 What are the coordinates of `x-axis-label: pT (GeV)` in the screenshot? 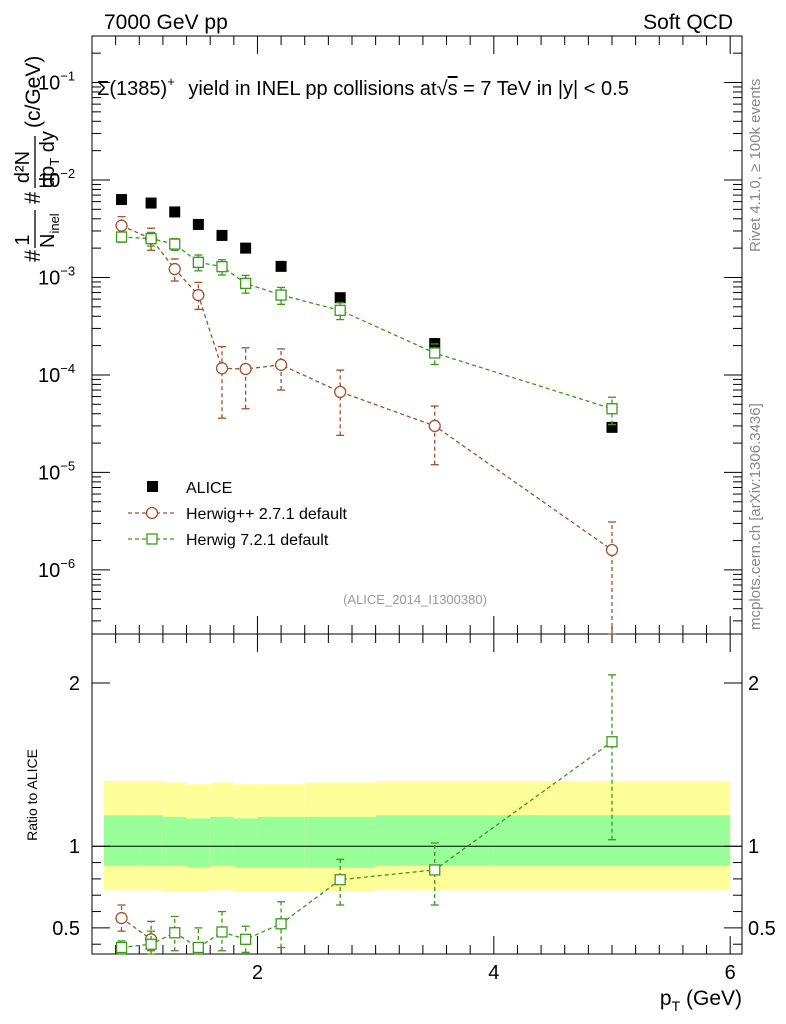 It's located at (701, 1000).